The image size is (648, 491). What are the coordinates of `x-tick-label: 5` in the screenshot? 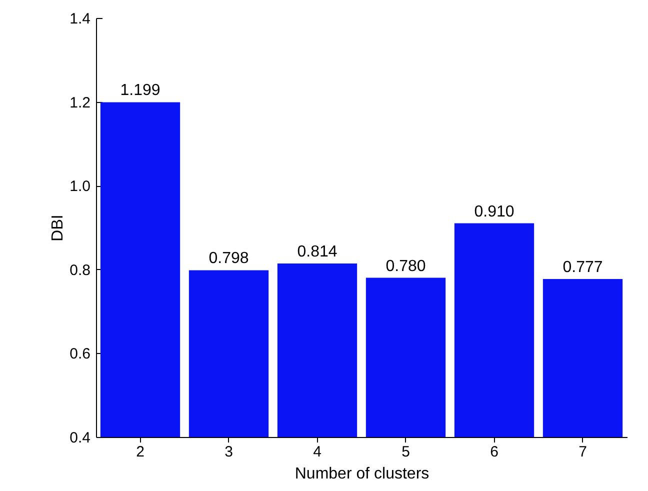 It's located at (406, 452).